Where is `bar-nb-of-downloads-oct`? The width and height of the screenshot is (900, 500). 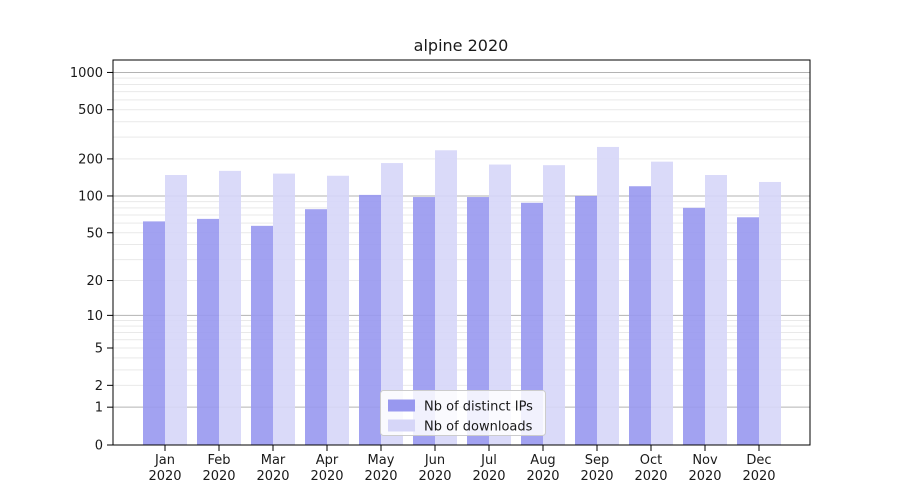
bar-nb-of-downloads-oct is located at coordinates (662, 303).